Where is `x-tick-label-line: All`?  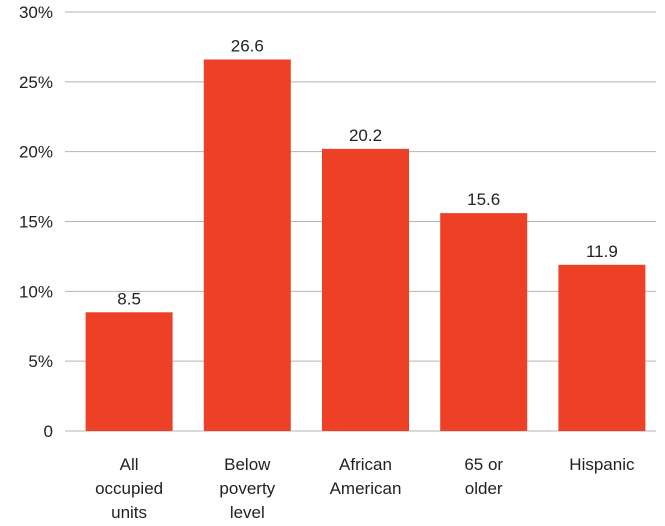 x-tick-label-line: All is located at coordinates (129, 464).